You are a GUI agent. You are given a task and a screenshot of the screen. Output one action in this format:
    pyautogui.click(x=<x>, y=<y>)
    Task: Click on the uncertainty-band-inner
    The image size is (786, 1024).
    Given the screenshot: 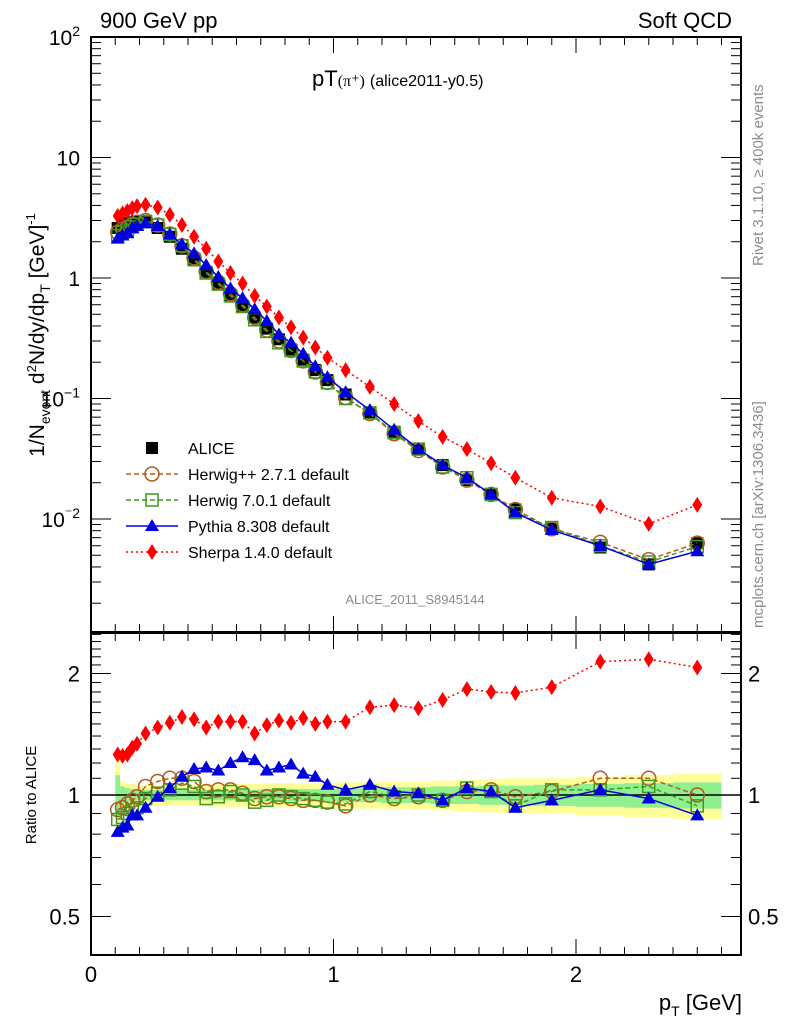 What is the action you would take?
    pyautogui.click(x=118, y=796)
    